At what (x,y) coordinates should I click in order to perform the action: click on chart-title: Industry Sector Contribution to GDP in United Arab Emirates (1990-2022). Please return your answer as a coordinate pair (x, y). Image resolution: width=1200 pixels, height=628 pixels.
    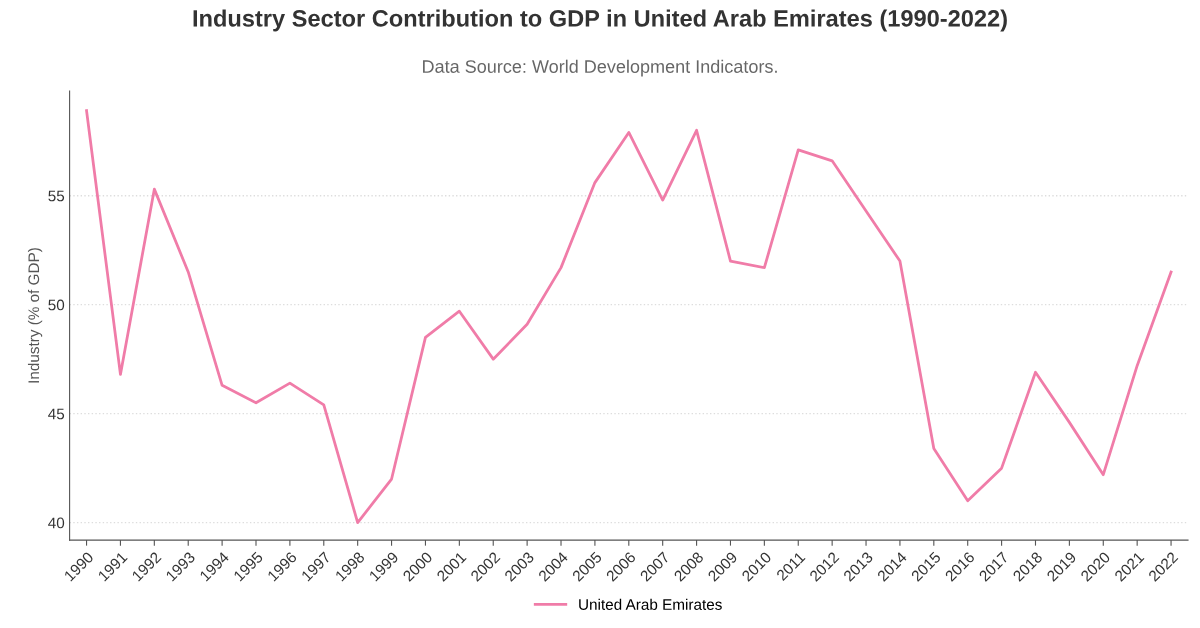
    Looking at the image, I should click on (600, 20).